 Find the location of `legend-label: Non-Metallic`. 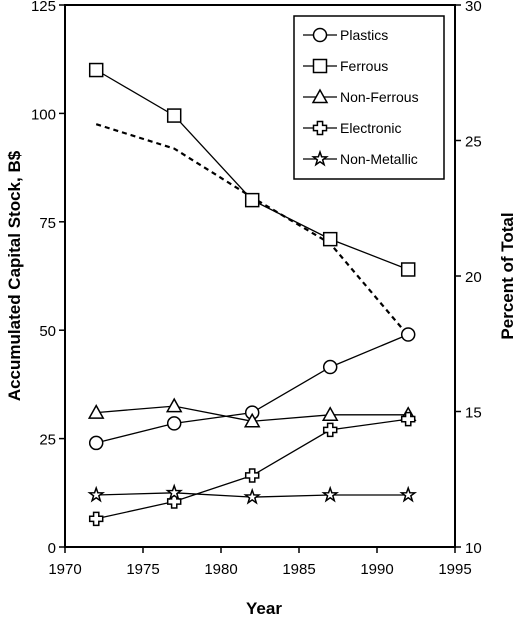

legend-label: Non-Metallic is located at coordinates (379, 159).